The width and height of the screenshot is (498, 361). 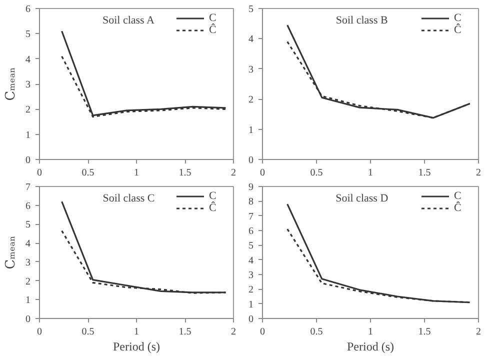 What do you see at coordinates (128, 198) in the screenshot?
I see `annotation: Soil class C` at bounding box center [128, 198].